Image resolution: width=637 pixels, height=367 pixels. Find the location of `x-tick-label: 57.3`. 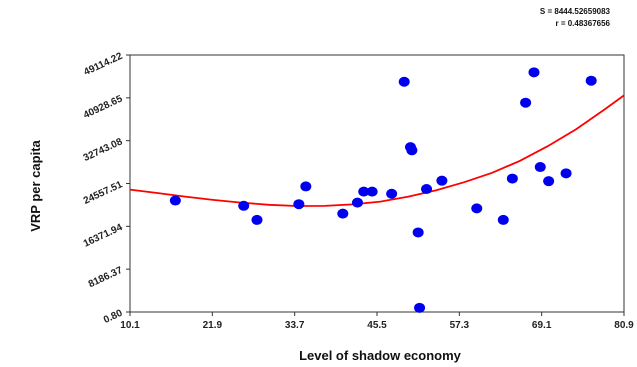

x-tick-label: 57.3 is located at coordinates (460, 325).